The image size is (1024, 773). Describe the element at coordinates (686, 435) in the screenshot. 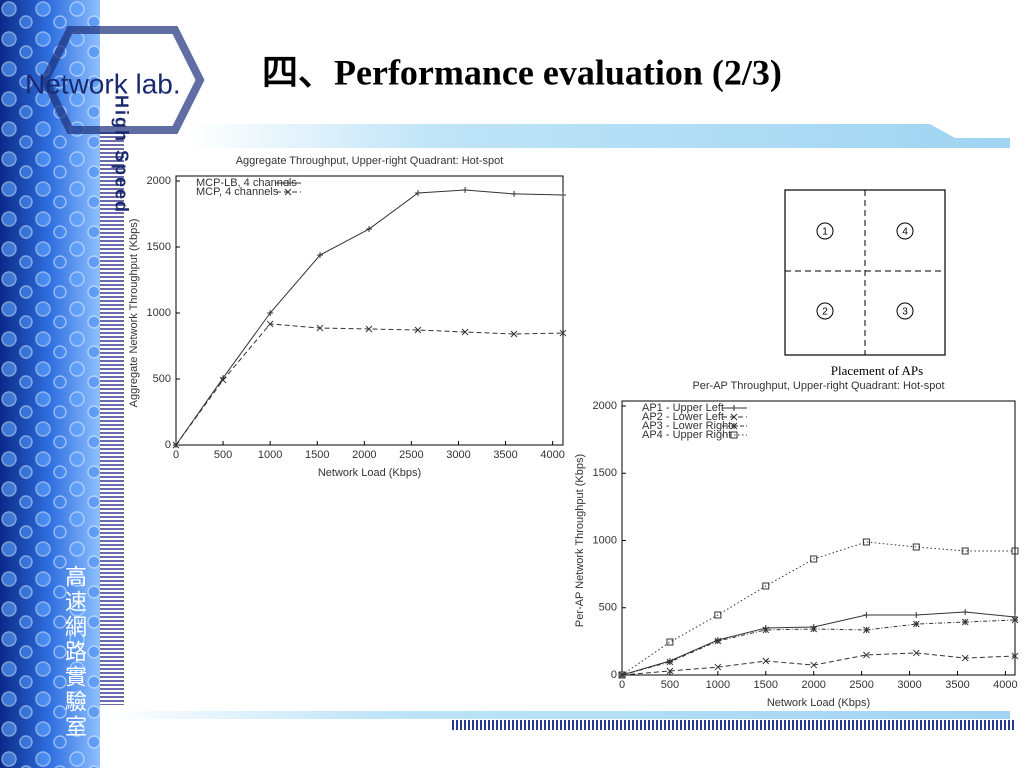

I see `legend-label: AP4 - Upper Right` at that location.